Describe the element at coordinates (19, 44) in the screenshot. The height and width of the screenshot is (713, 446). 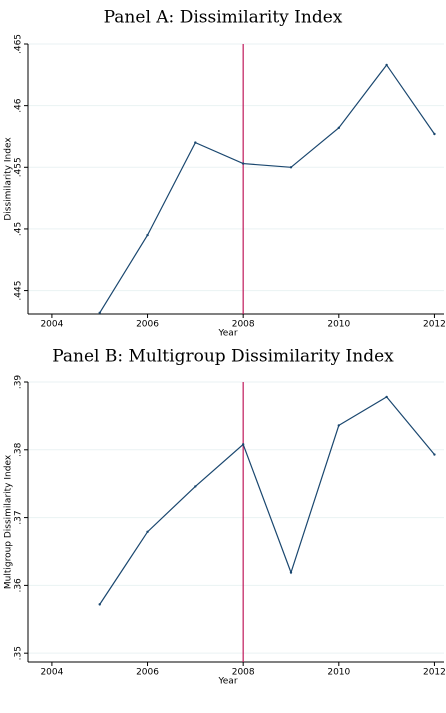
I see `y-tick-label: .465` at that location.